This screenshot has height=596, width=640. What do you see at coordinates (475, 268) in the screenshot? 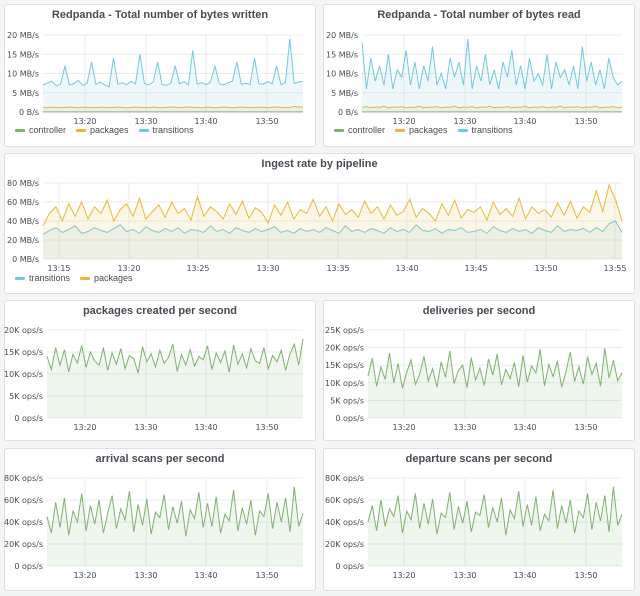
I see `x-tick-label: 13:45` at bounding box center [475, 268].